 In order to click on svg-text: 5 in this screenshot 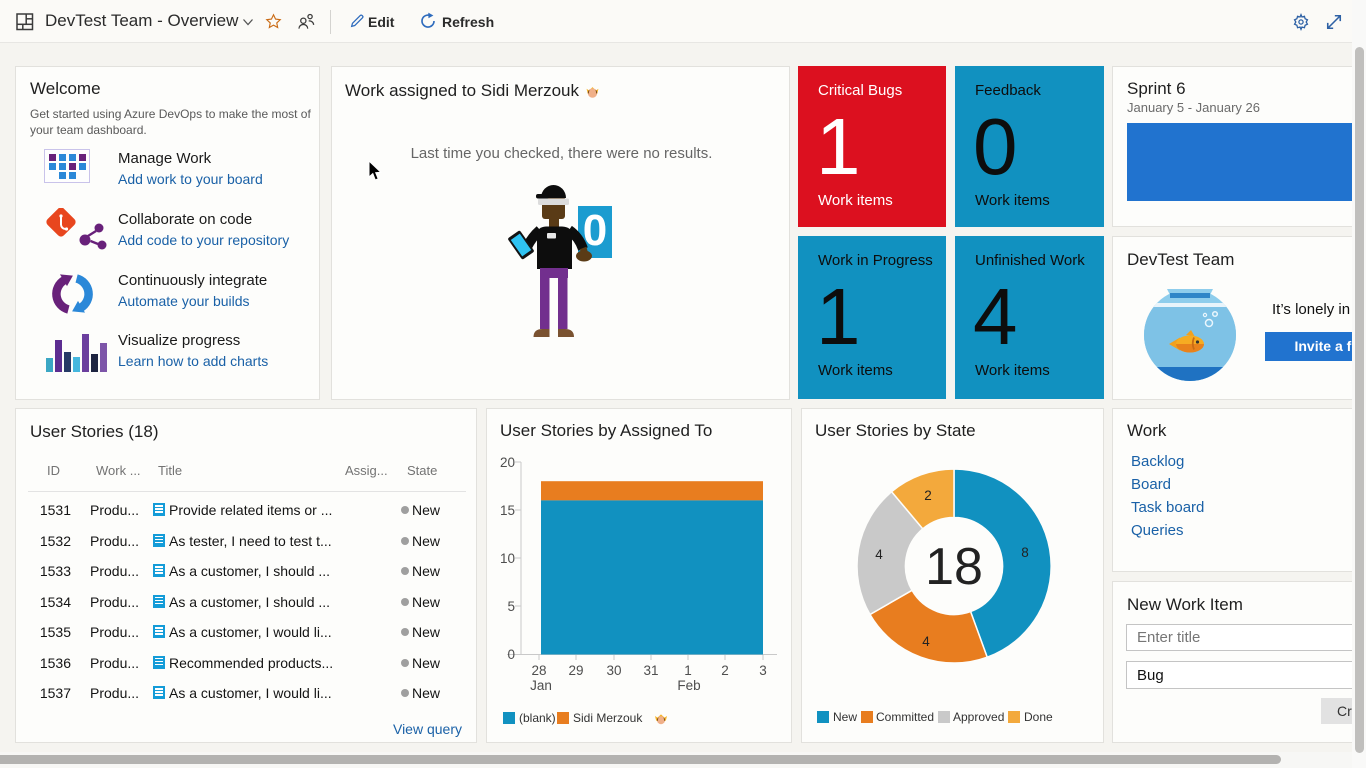, I will do `click(511, 606)`.